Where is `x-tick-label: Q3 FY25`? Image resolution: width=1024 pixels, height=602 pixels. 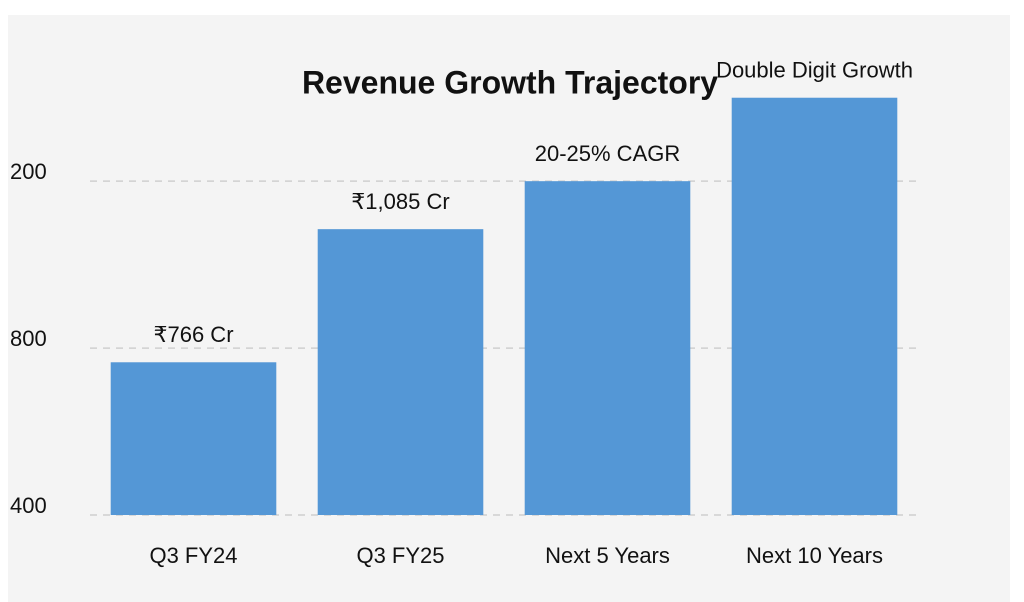 x-tick-label: Q3 FY25 is located at coordinates (400, 555).